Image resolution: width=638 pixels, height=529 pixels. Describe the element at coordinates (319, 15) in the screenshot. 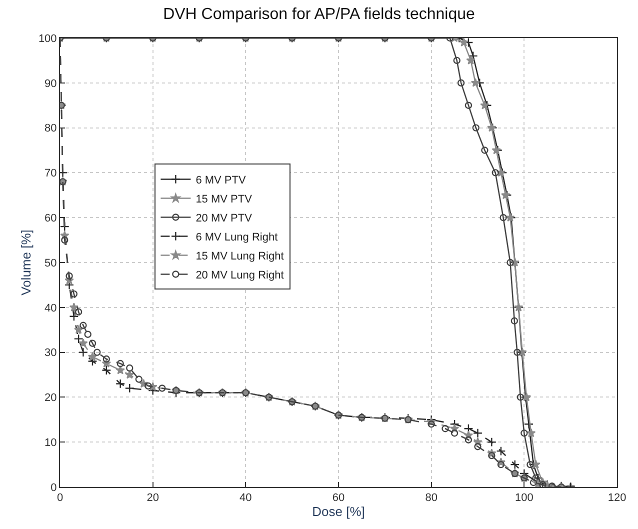

I see `chart-title: DVH Comparison for AP/PA fields technique` at that location.